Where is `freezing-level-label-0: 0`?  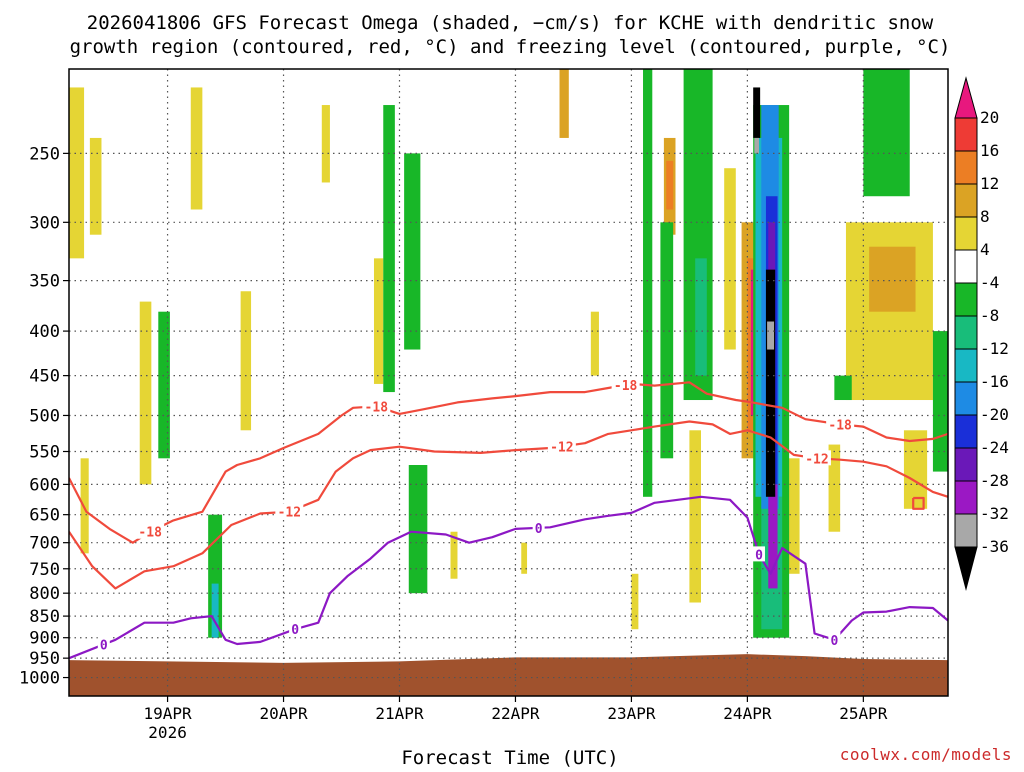 freezing-level-label-0: 0 is located at coordinates (104, 645).